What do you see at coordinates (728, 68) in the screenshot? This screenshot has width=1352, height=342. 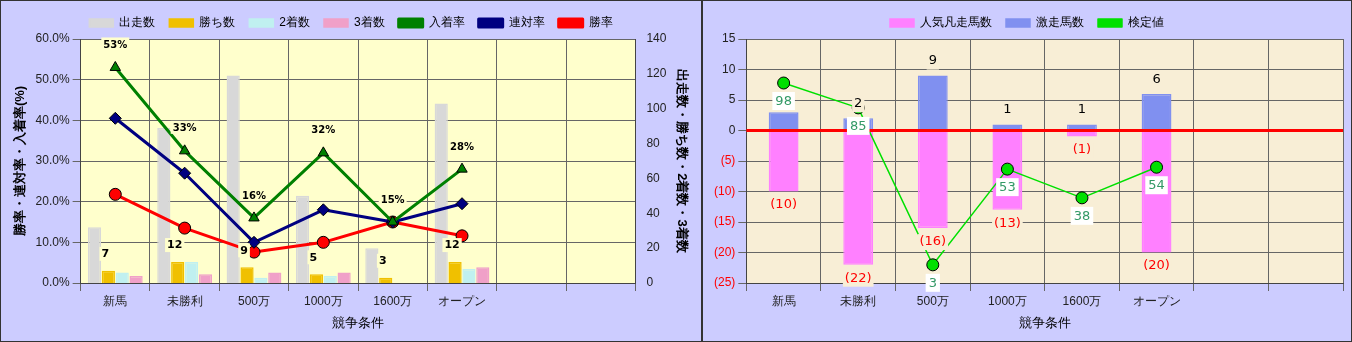 I see `y-tick-label: 10` at bounding box center [728, 68].